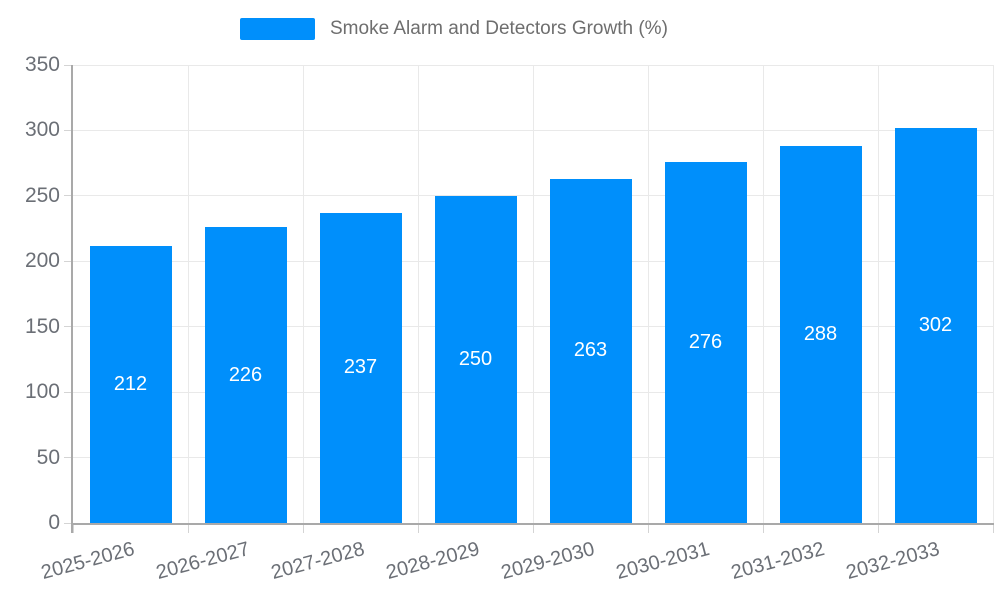  Describe the element at coordinates (277, 29) in the screenshot. I see `legend-swatch` at that location.